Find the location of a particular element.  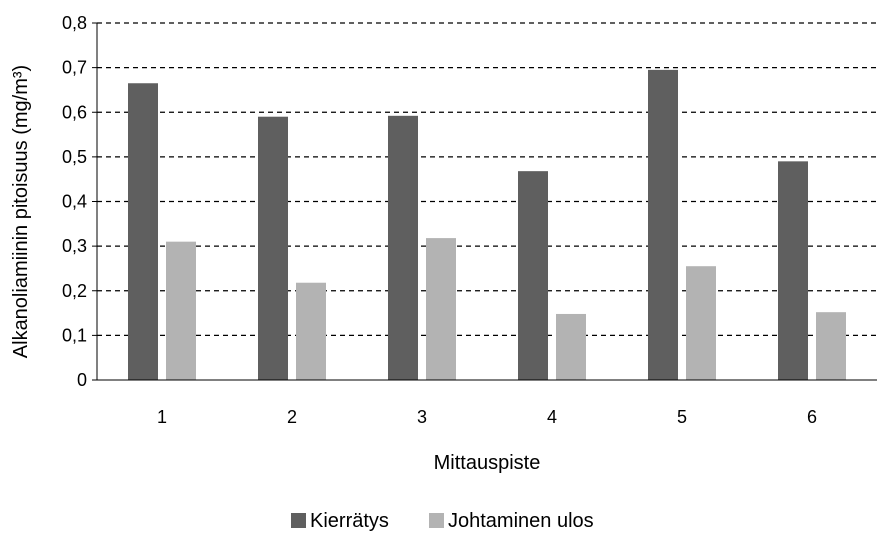

x-tick-label: 5 is located at coordinates (682, 417).